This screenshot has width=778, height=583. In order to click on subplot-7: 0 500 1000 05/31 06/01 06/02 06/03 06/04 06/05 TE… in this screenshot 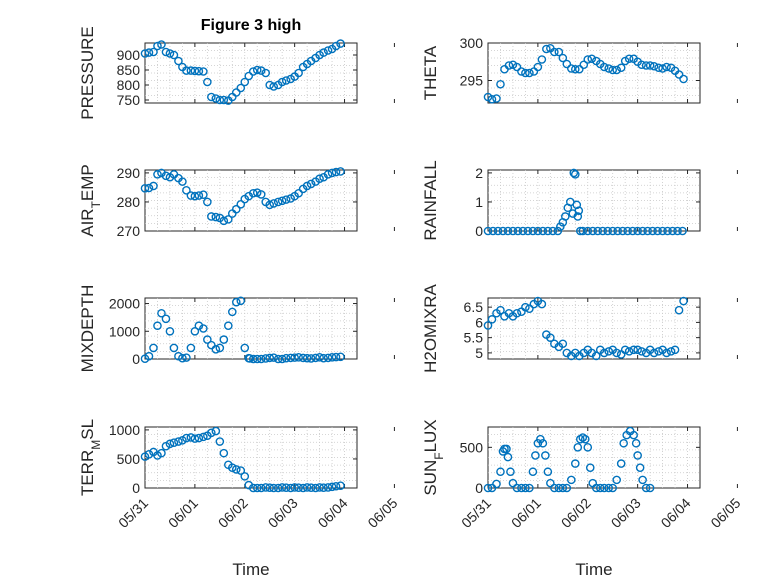, I will do `click(239, 475)`.